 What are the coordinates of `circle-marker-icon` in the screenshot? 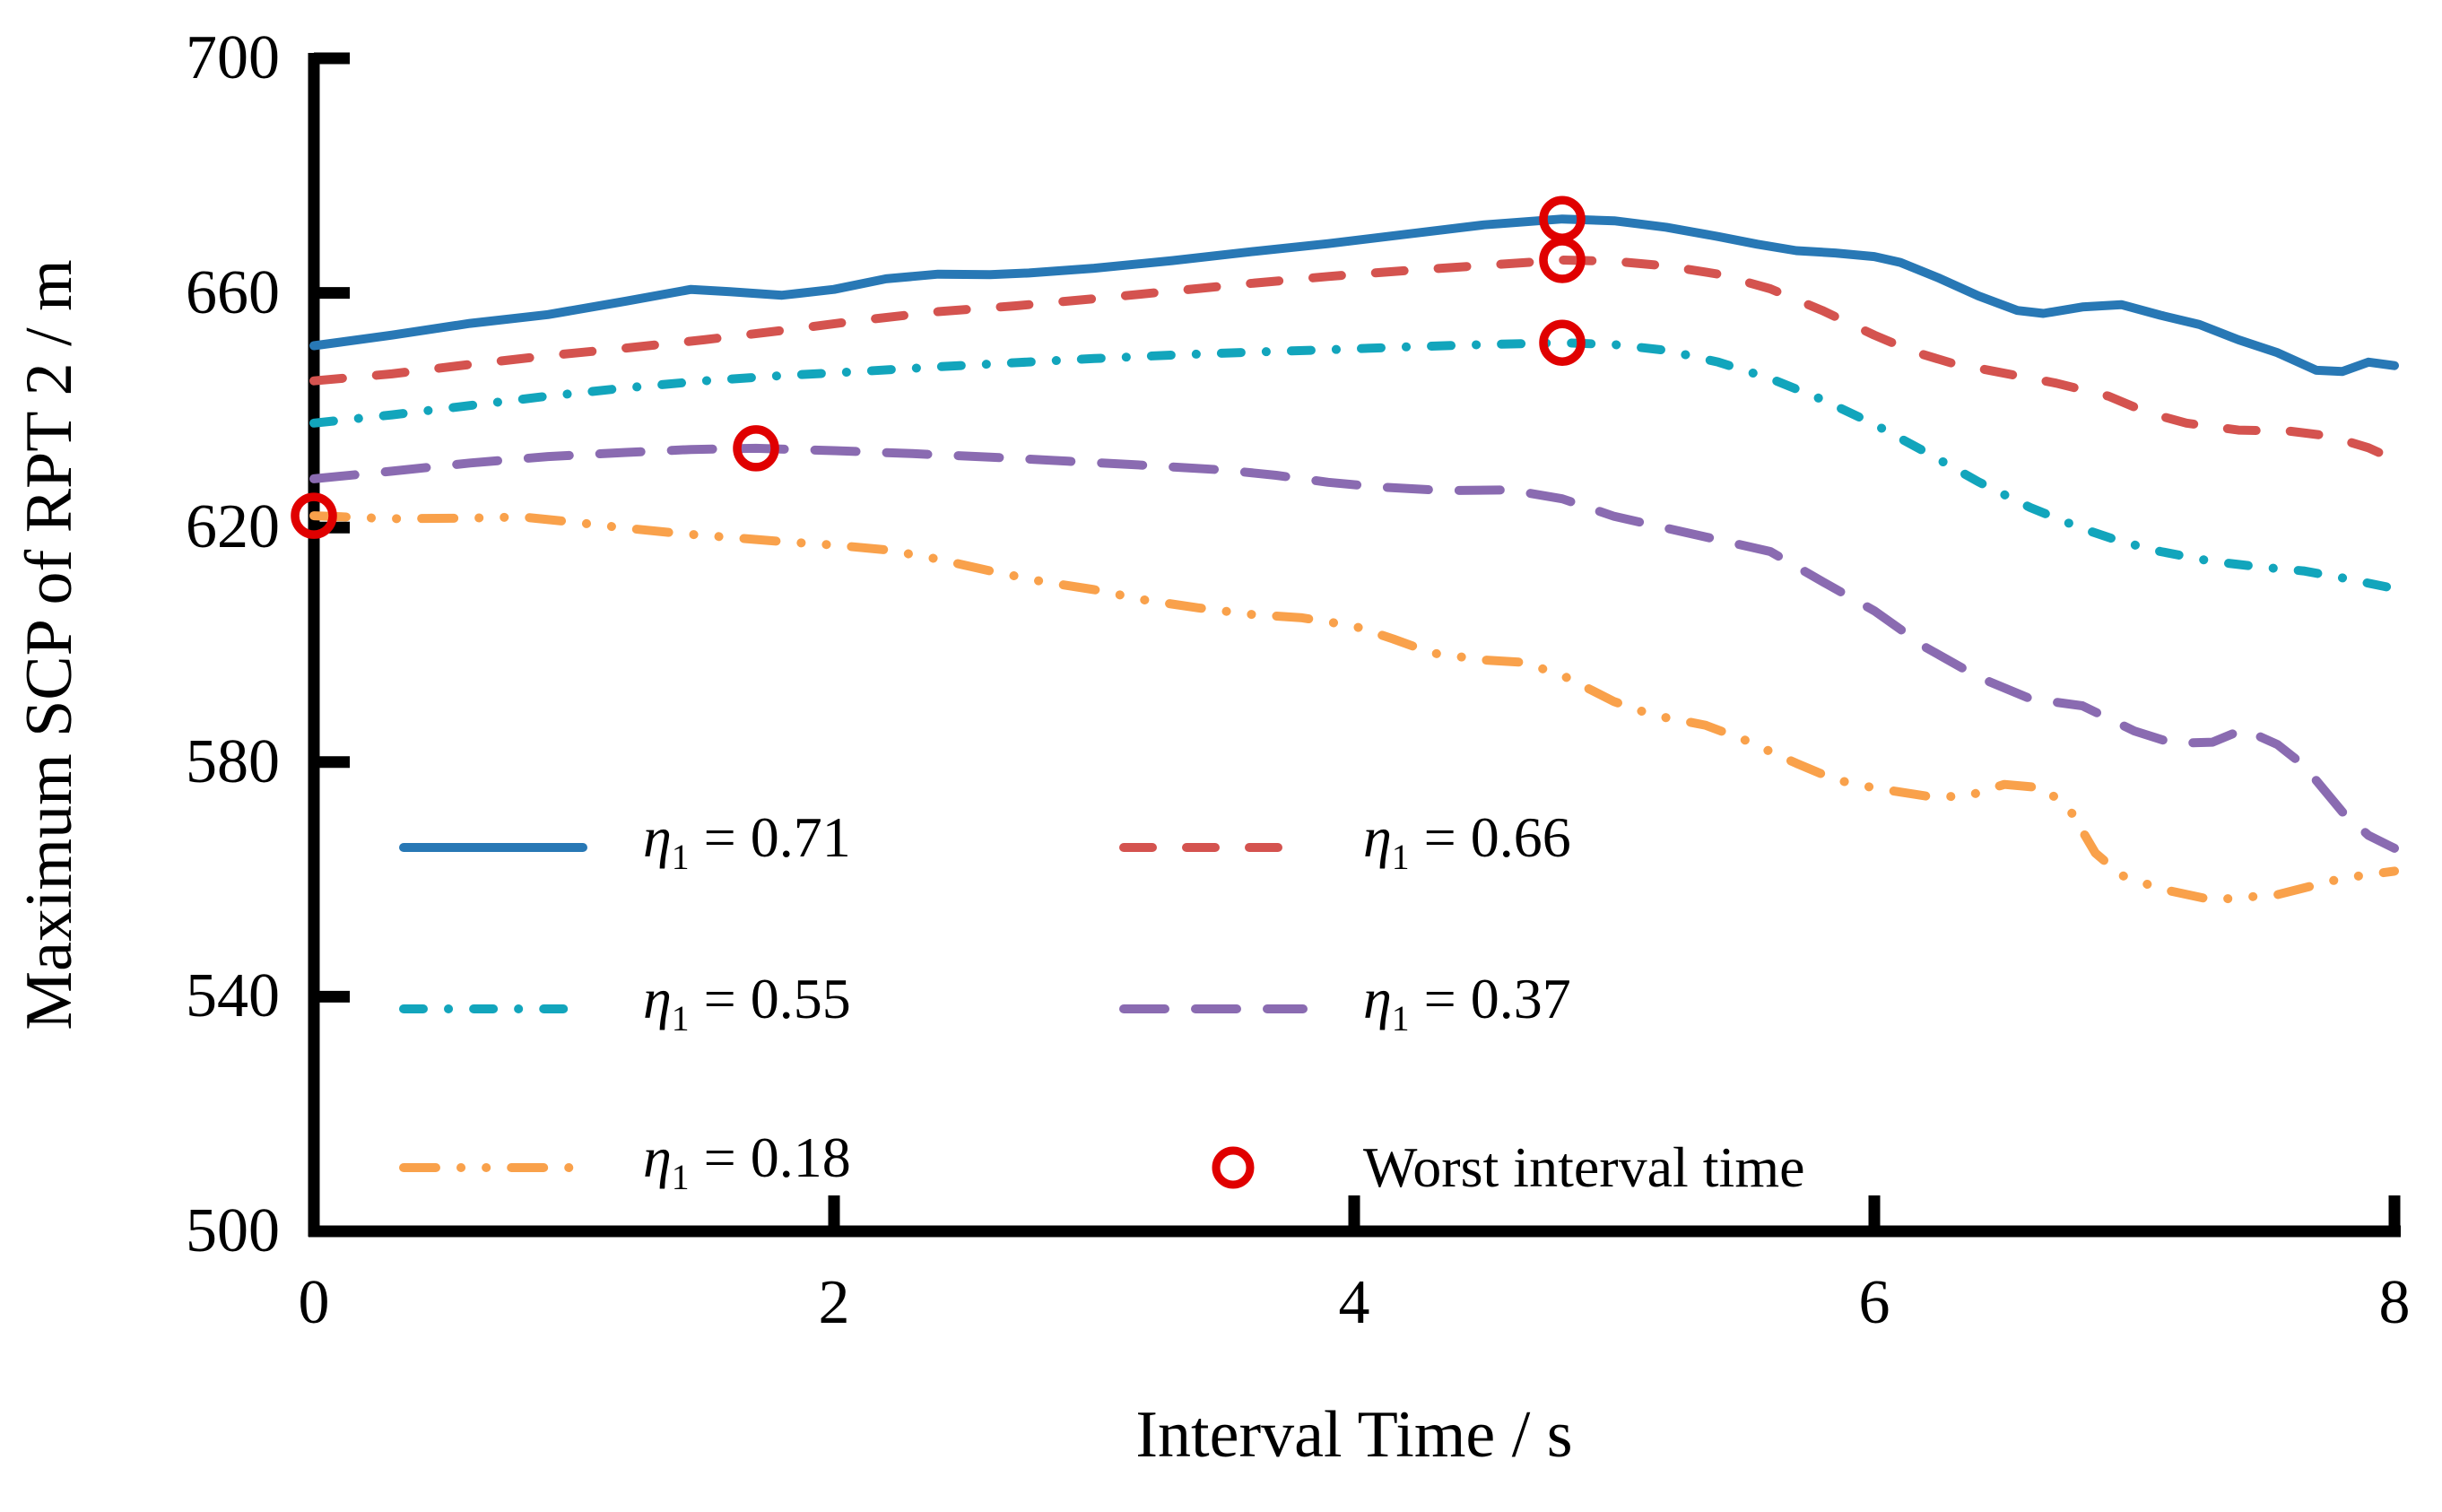 It's located at (1234, 1167).